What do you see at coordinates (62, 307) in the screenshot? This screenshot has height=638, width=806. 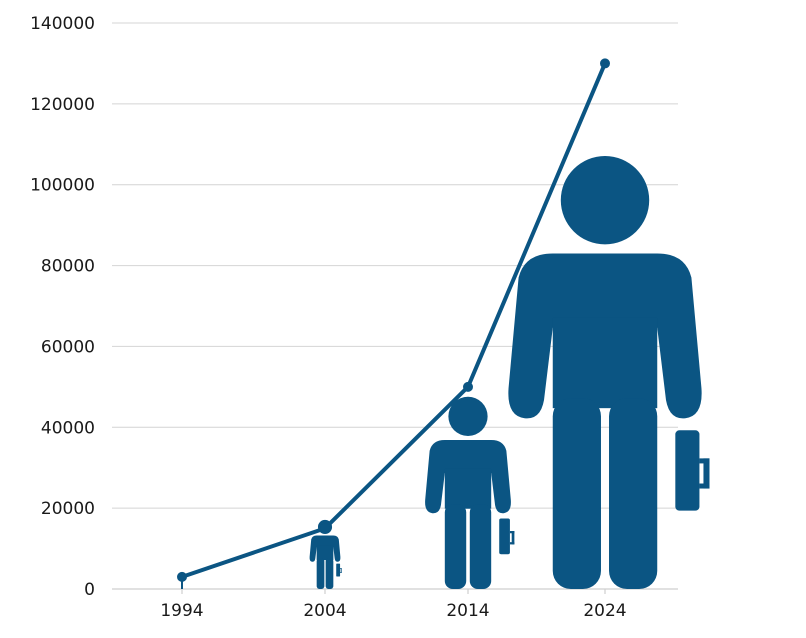 I see `y-axis-tick-labels: 0 20000 40000 60000 80000 100000 120000 140000` at bounding box center [62, 307].